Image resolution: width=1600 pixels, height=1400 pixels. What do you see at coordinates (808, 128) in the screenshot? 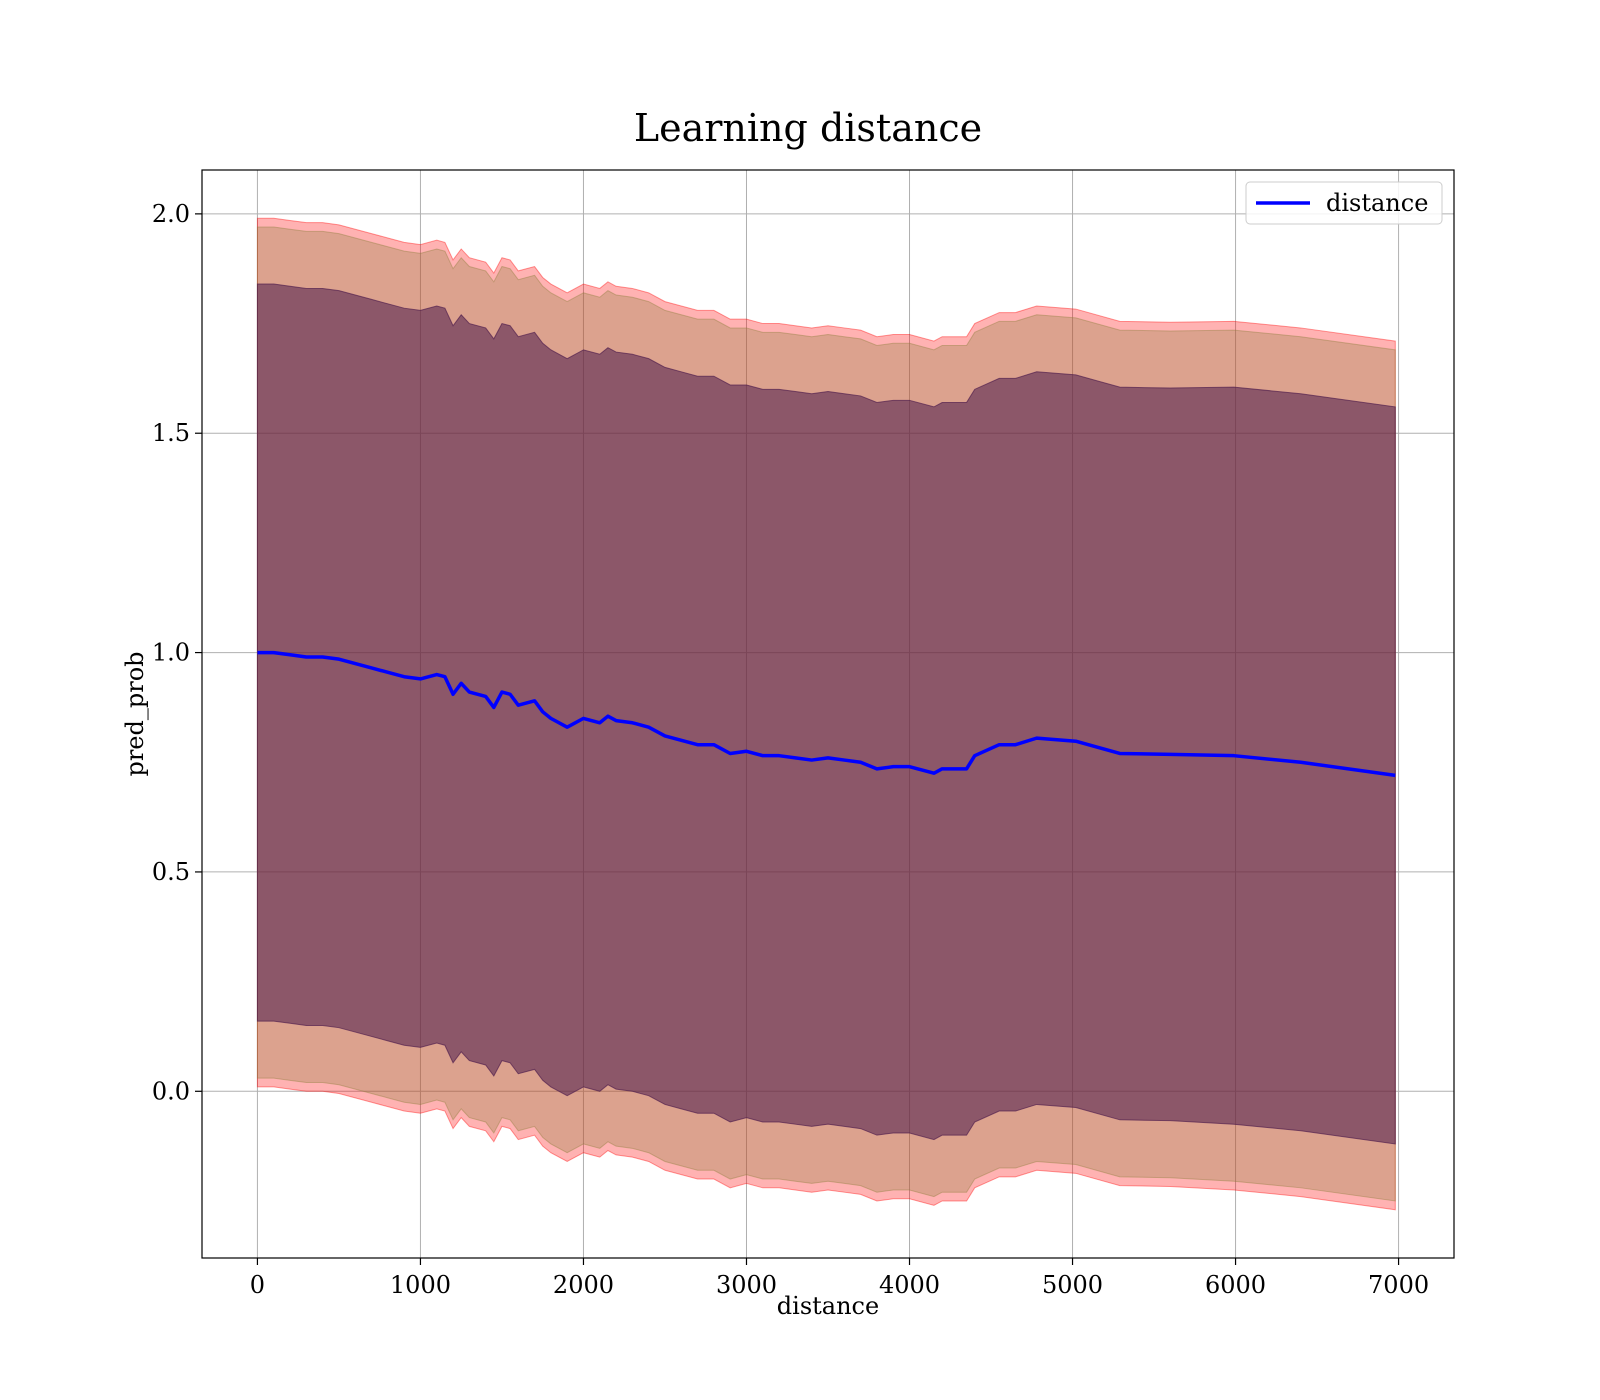
I see `chart-title: Learning distance` at bounding box center [808, 128].